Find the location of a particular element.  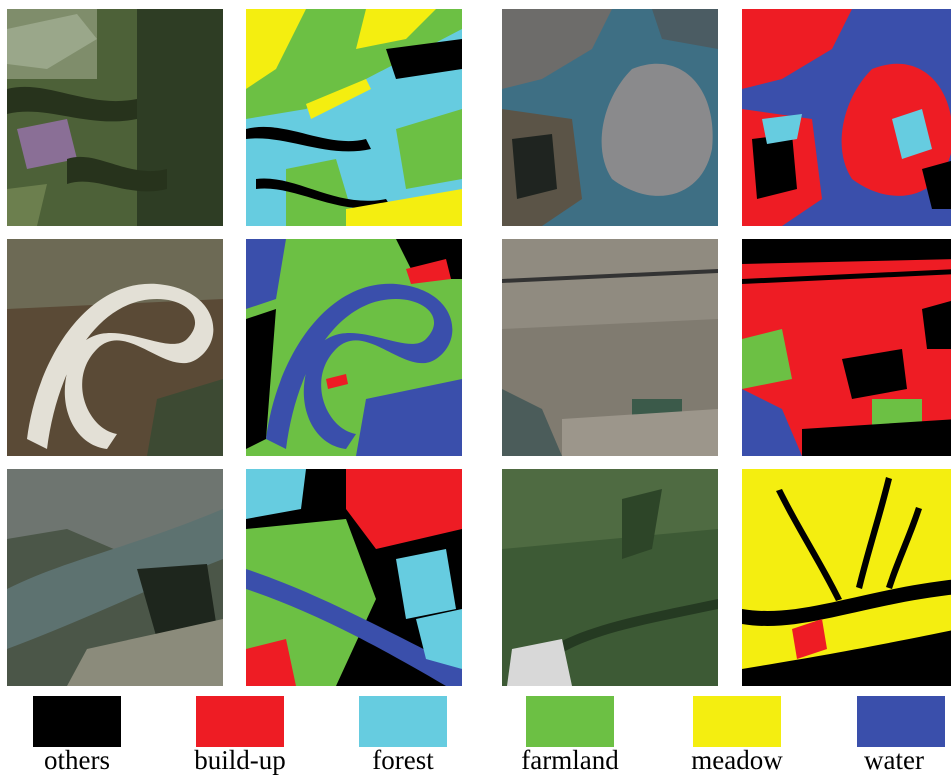

legend-swatch-meadow is located at coordinates (737, 721).